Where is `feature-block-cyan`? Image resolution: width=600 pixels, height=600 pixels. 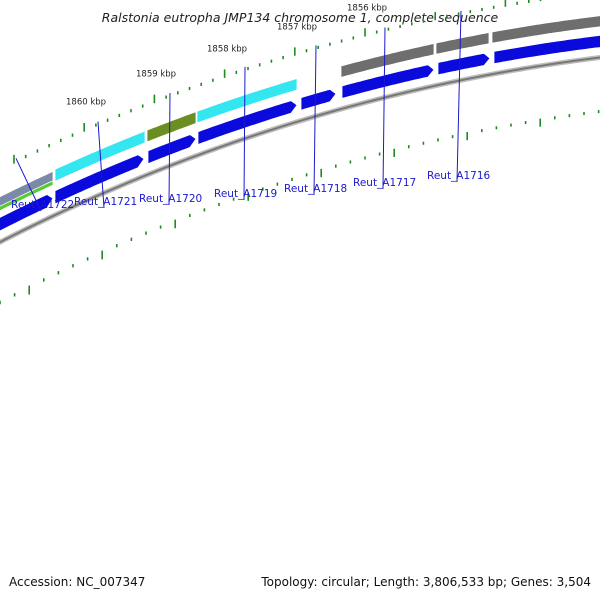
feature-block-cyan is located at coordinates (247, 100).